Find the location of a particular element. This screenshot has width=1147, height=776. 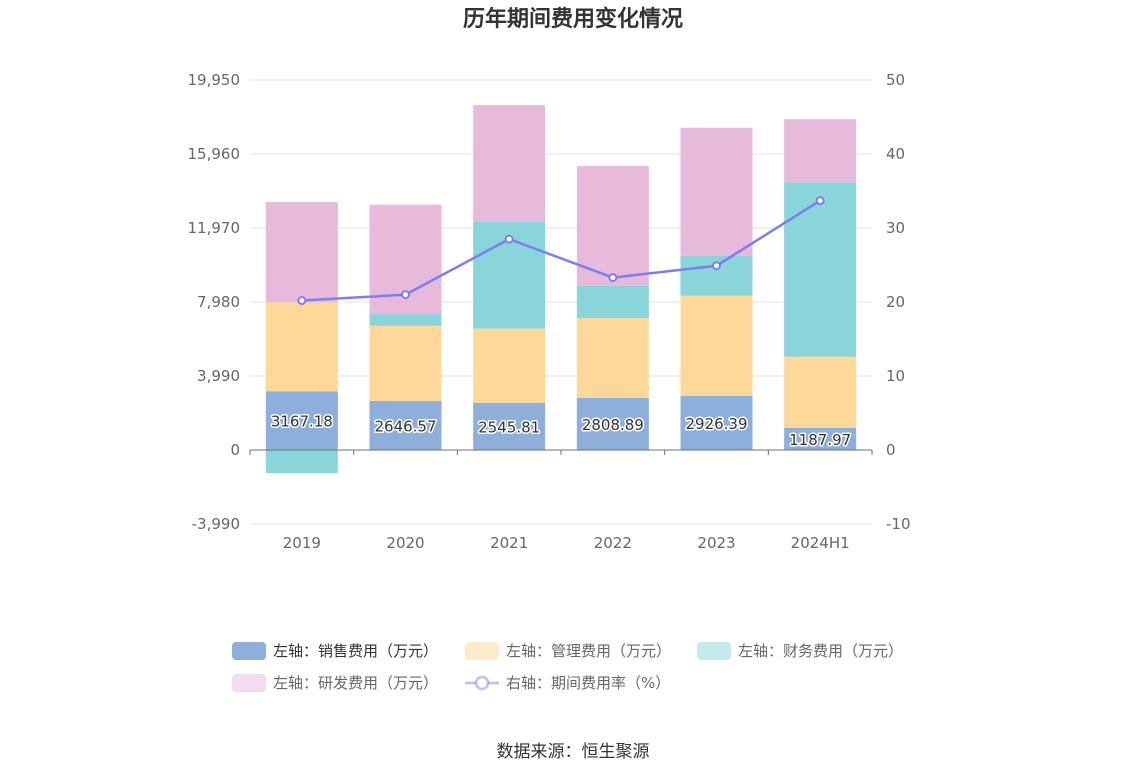

rate-line-path is located at coordinates (561, 250).